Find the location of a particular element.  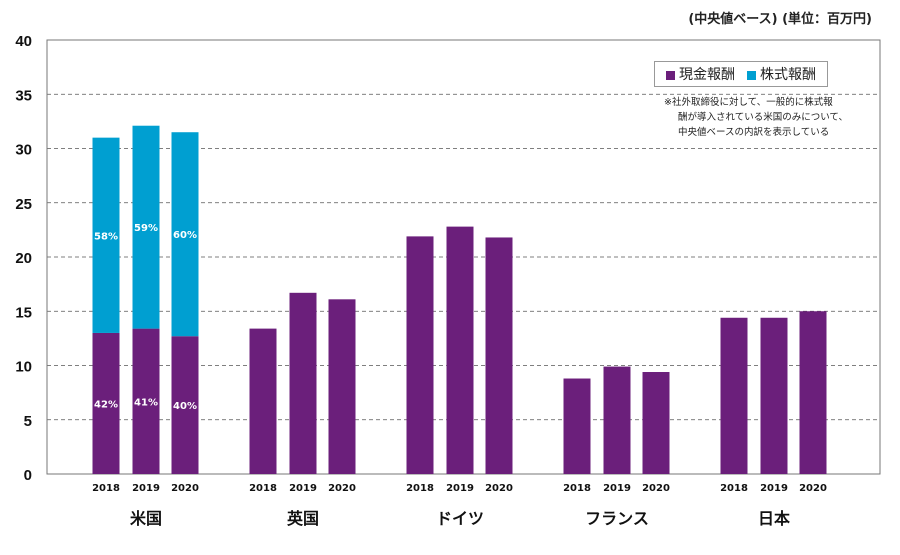

footnote-line: 中央値ベースの内訳を表示している is located at coordinates (754, 132).